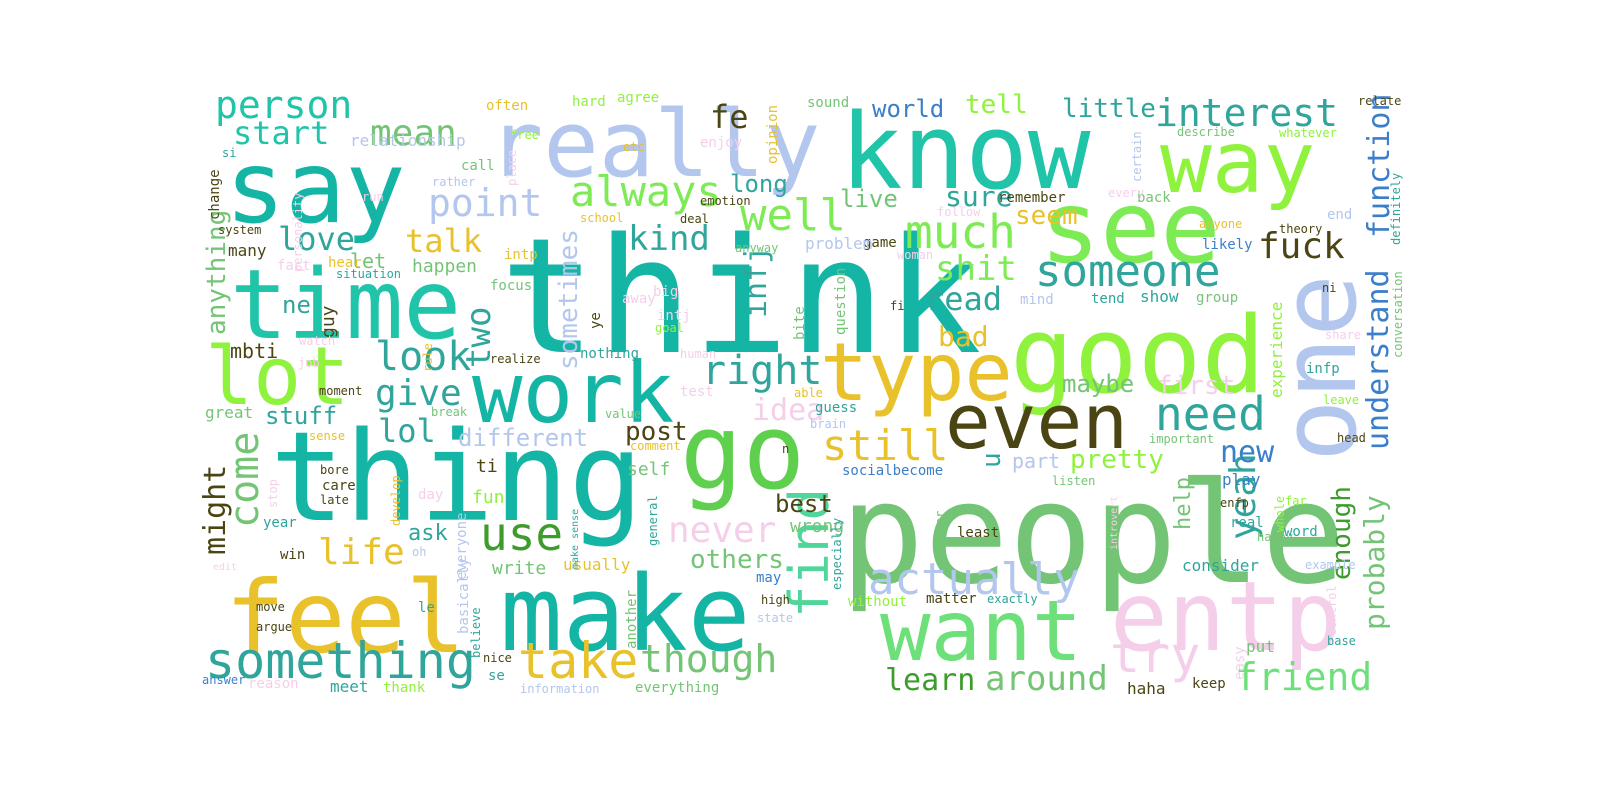  What do you see at coordinates (916, 372) in the screenshot?
I see `word-type: type` at bounding box center [916, 372].